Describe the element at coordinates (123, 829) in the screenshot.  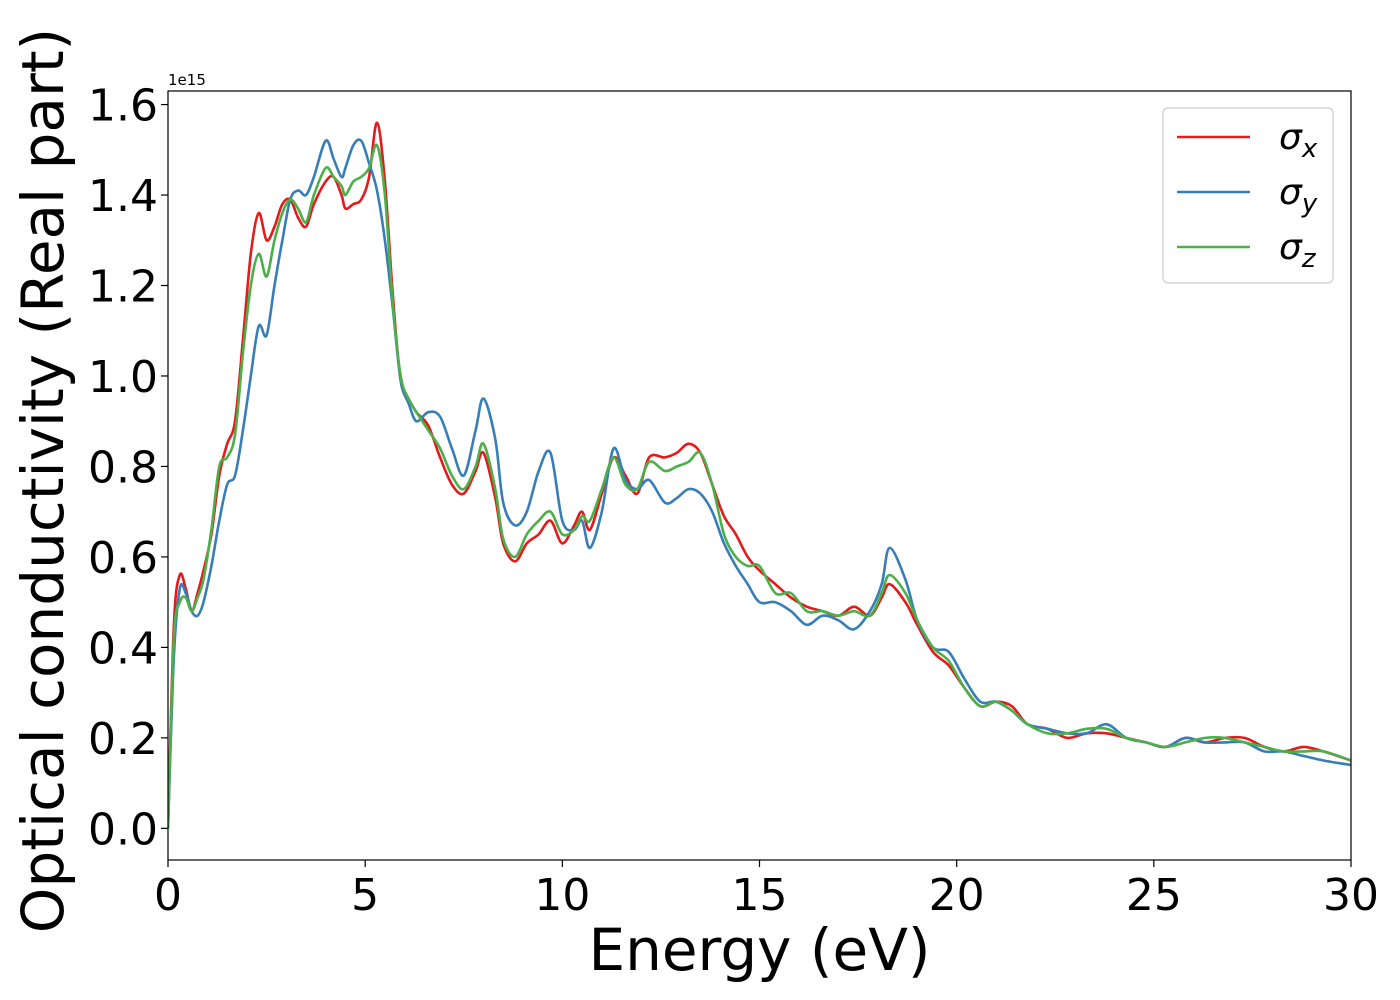
I see `y-tick-label: 0.0` at that location.